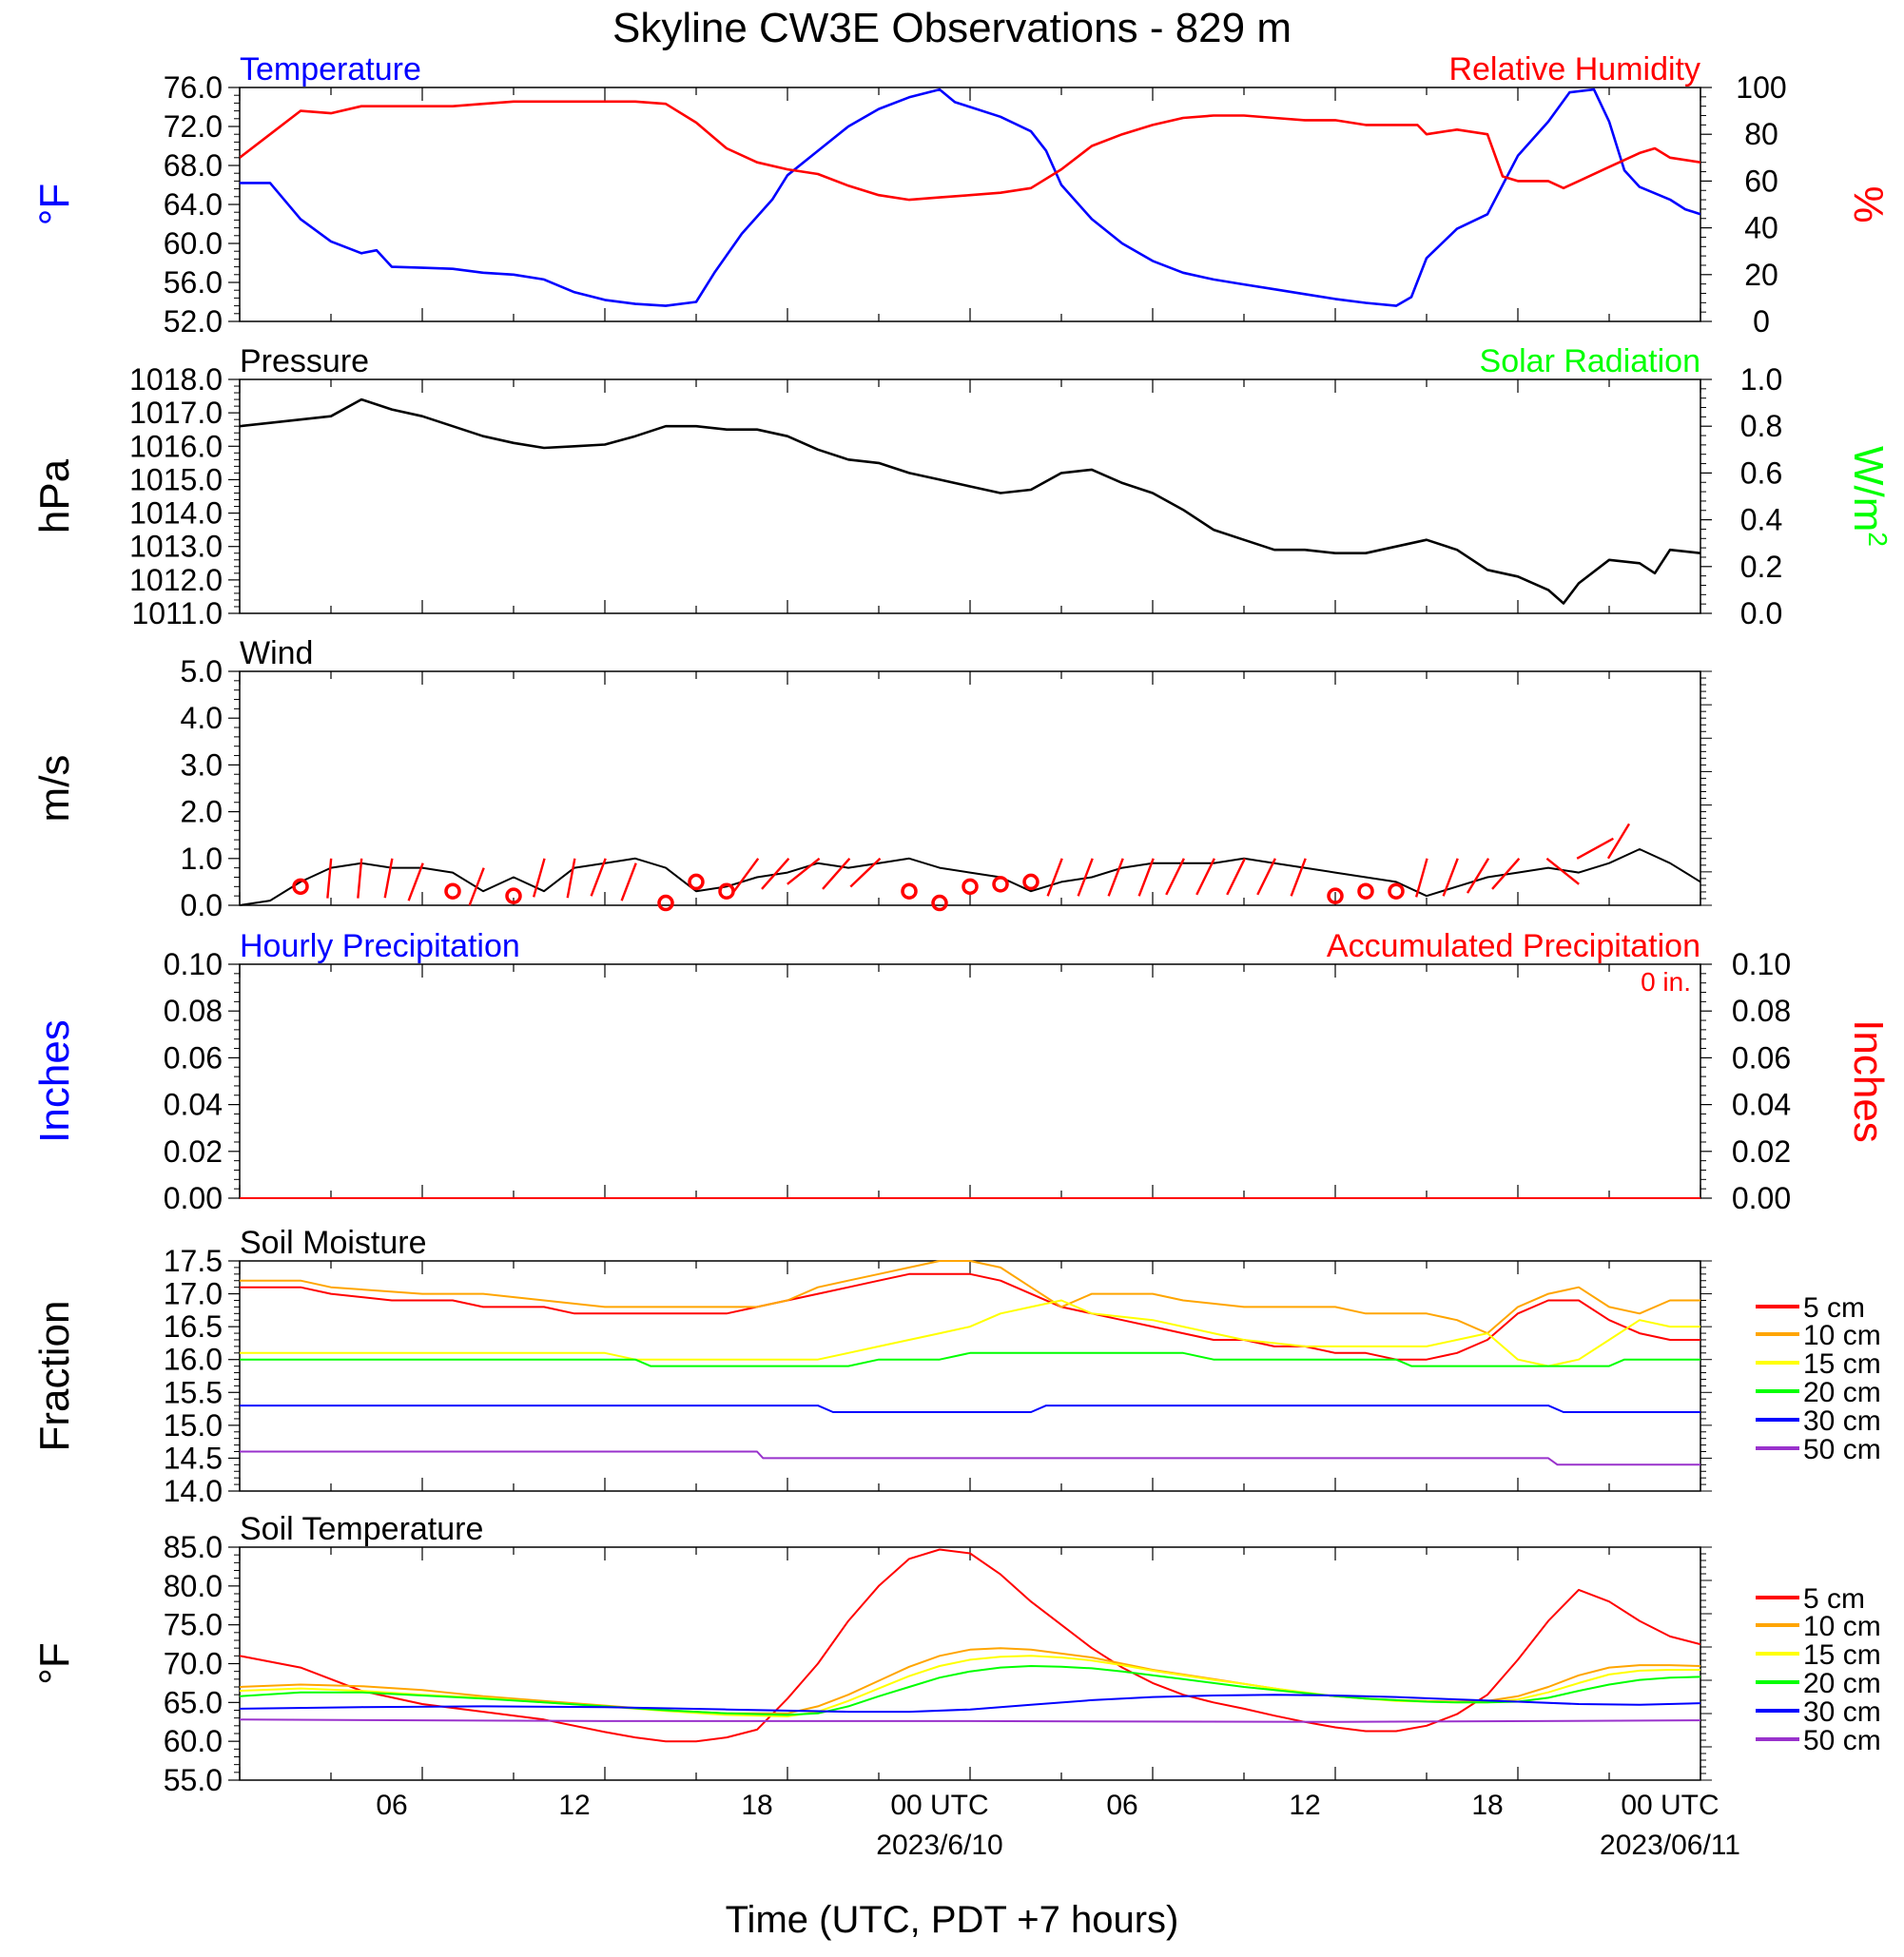 The width and height of the screenshot is (1904, 1957). I want to click on y-tick-label: 5.0, so click(202, 671).